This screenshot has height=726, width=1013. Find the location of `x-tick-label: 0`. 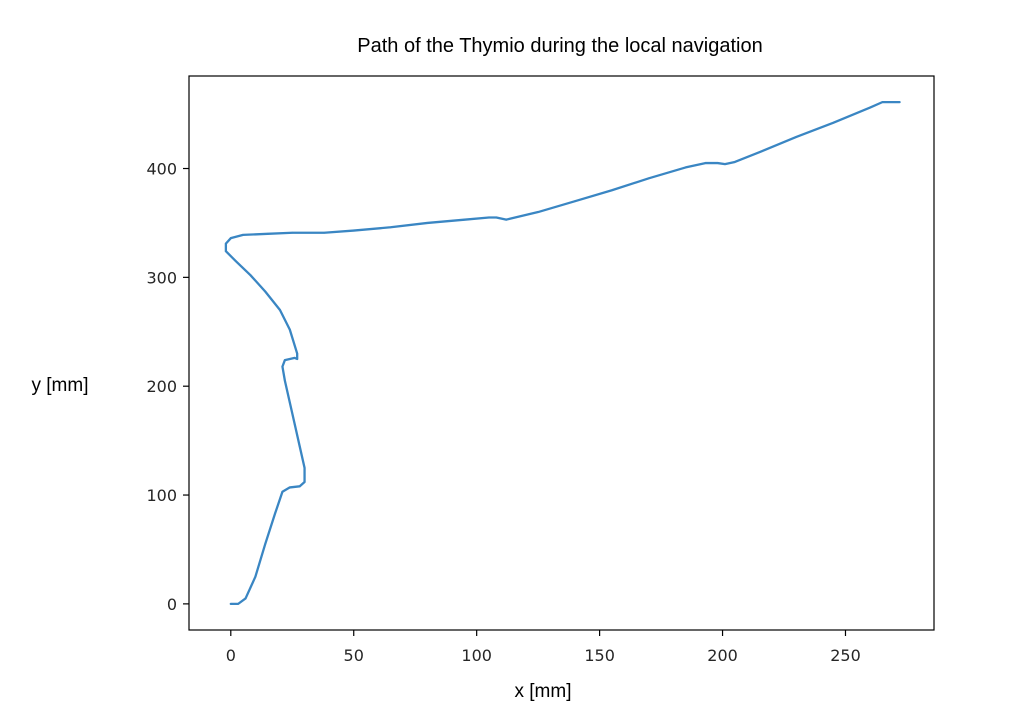

x-tick-label: 0 is located at coordinates (231, 655).